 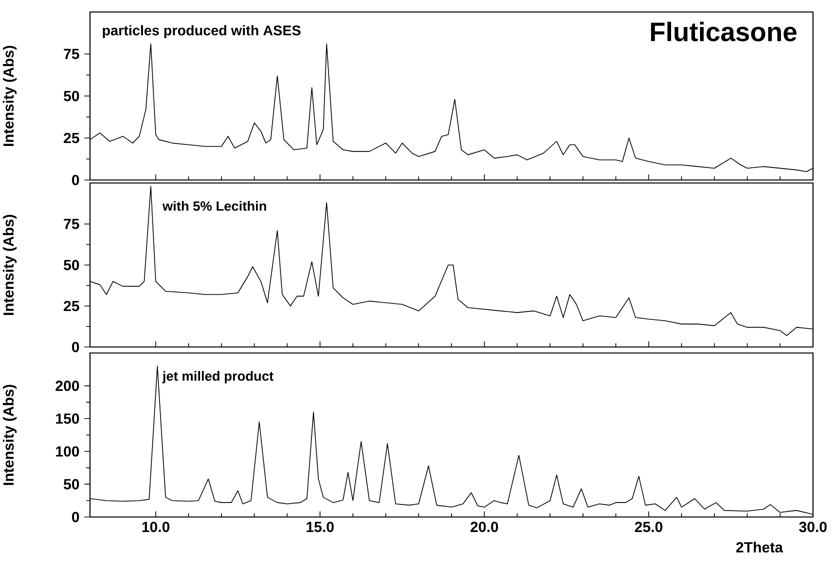 What do you see at coordinates (67, 451) in the screenshot?
I see `y-tick-label: 100` at bounding box center [67, 451].